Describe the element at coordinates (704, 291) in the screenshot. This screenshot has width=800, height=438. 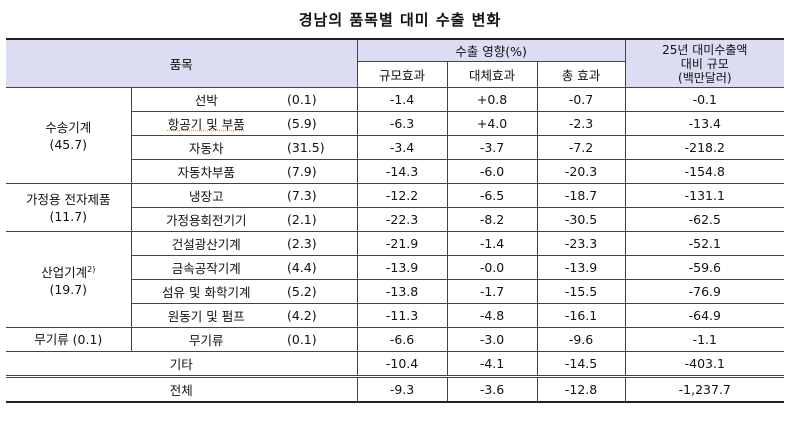
I see `amount-value: -76.9` at that location.